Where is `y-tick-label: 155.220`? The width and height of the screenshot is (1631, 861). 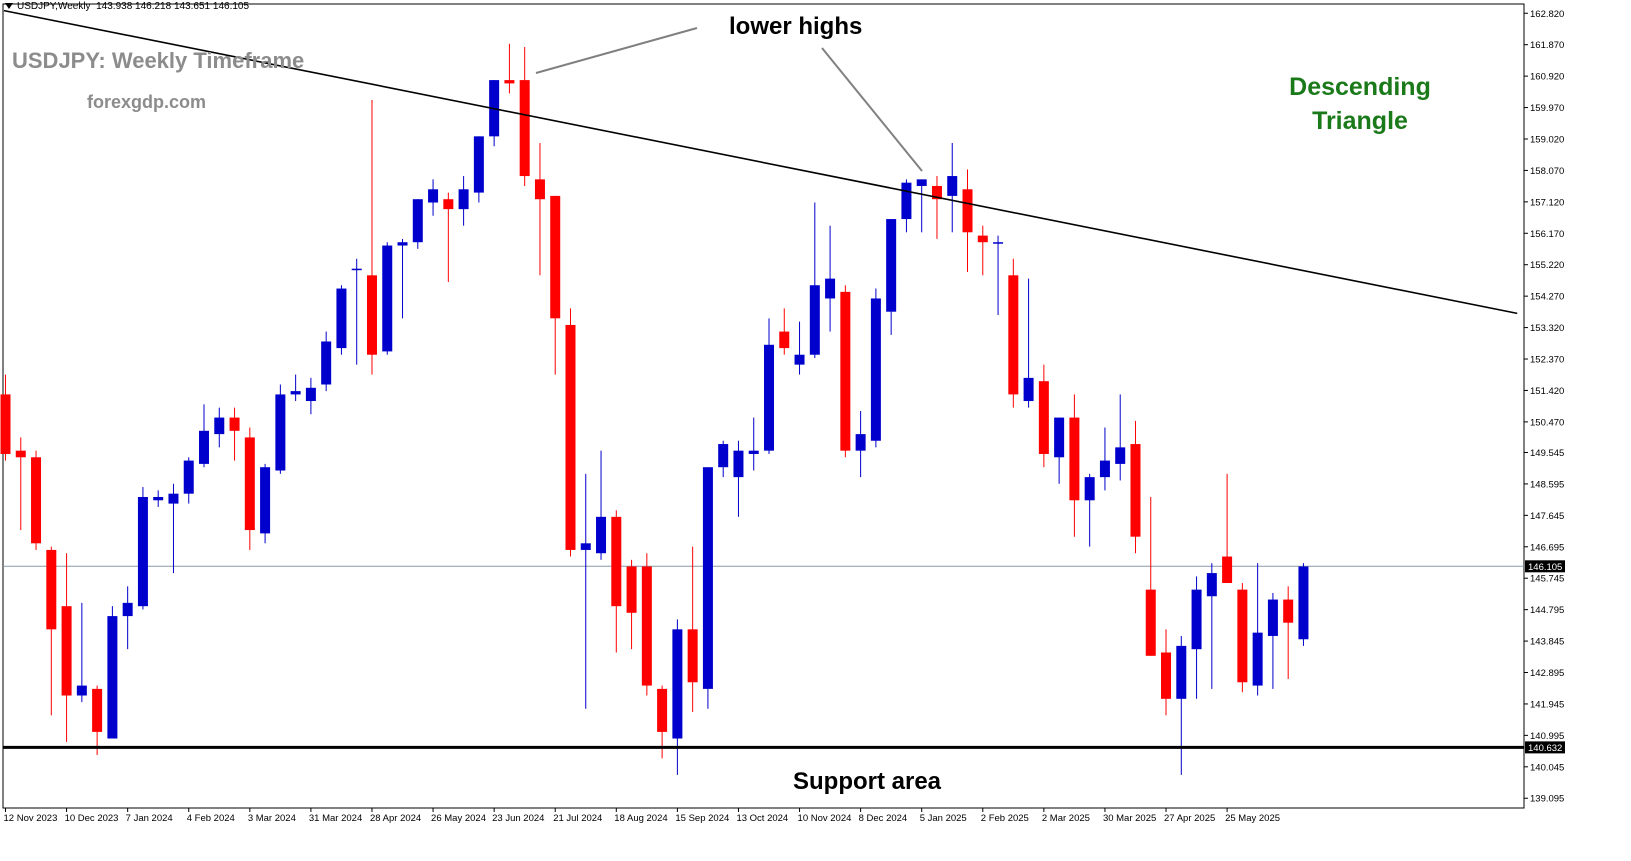
y-tick-label: 155.220 is located at coordinates (1547, 265).